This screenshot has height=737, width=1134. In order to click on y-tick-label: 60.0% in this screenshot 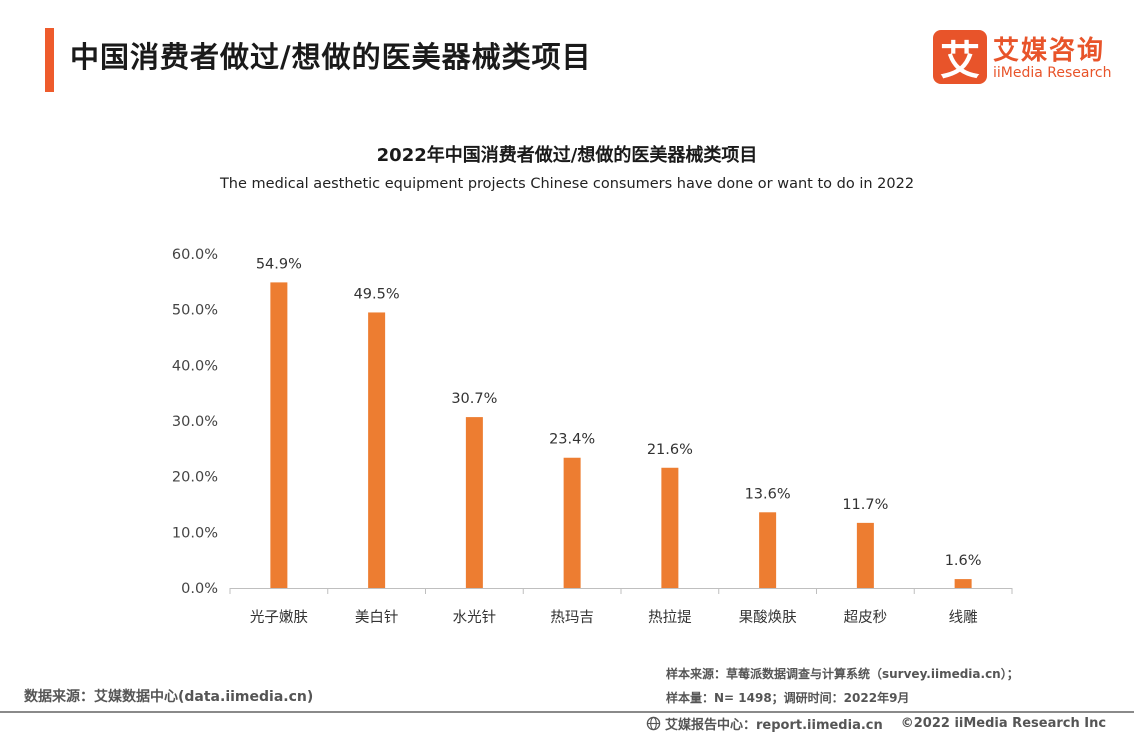, I will do `click(195, 255)`.